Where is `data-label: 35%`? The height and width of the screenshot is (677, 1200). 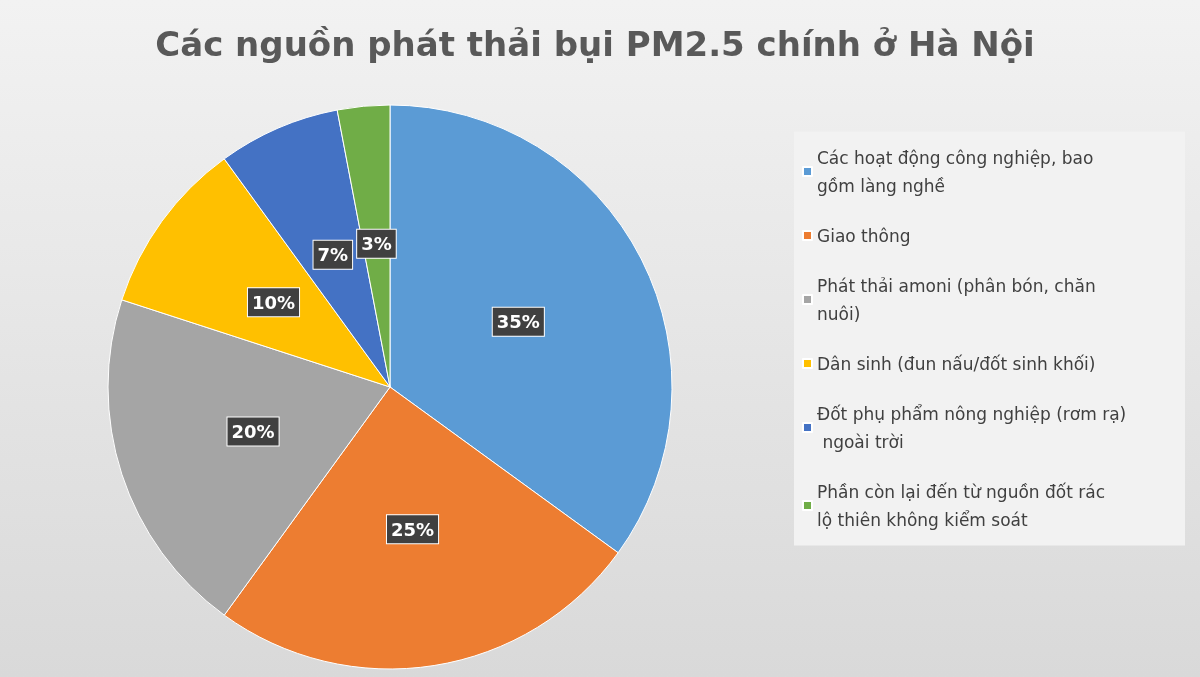 data-label: 35% is located at coordinates (518, 322).